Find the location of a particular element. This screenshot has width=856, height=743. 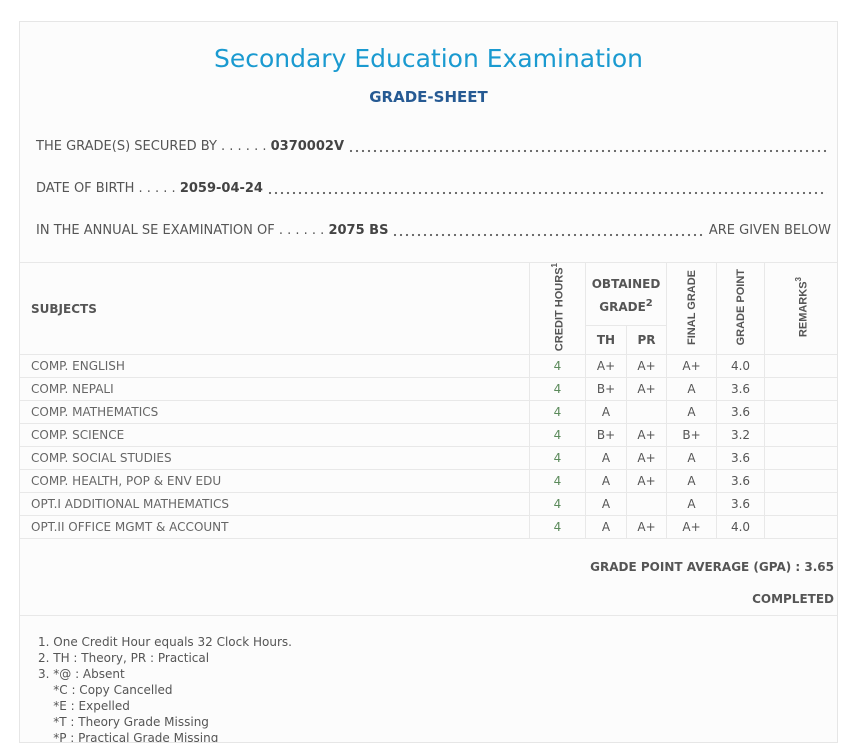

cell-subject: COMP. MATHEMATICS is located at coordinates (275, 412).